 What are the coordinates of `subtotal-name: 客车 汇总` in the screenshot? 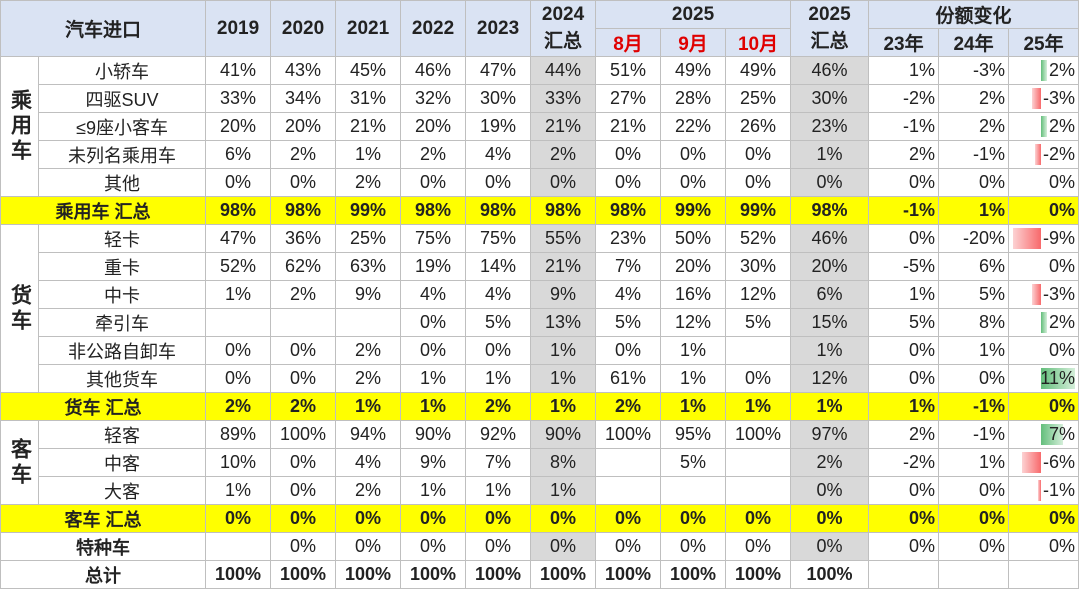 It's located at (103, 518).